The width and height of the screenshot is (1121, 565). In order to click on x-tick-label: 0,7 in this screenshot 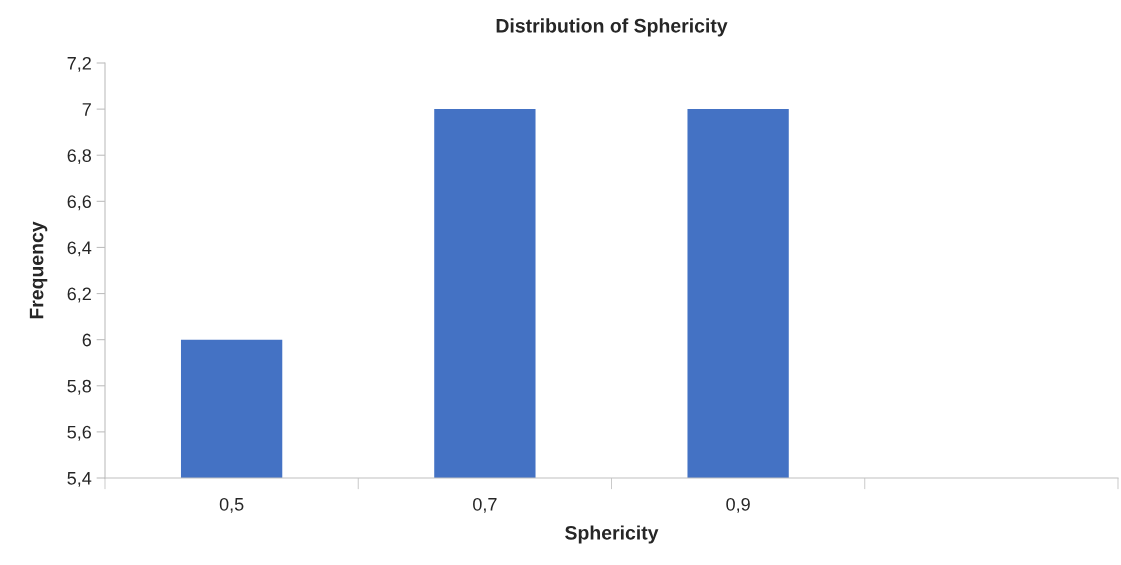, I will do `click(485, 505)`.